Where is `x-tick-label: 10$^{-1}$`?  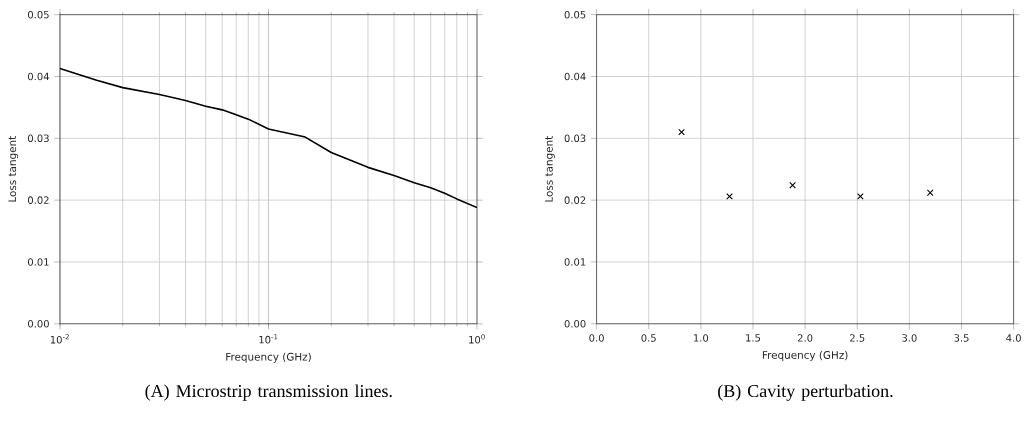
x-tick-label: 10$^{-1}$ is located at coordinates (268, 339).